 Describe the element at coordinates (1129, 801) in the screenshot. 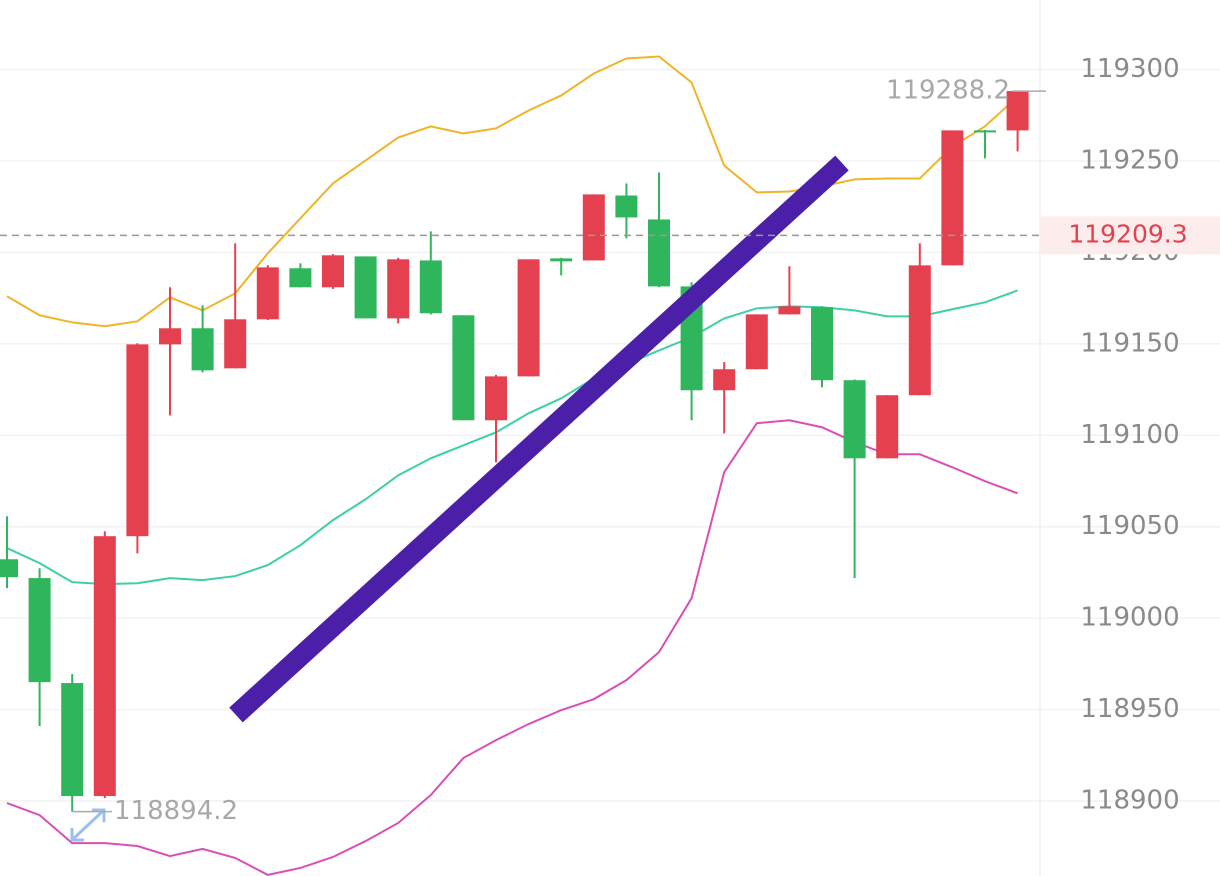

I see `y-tick-label: 118900` at that location.